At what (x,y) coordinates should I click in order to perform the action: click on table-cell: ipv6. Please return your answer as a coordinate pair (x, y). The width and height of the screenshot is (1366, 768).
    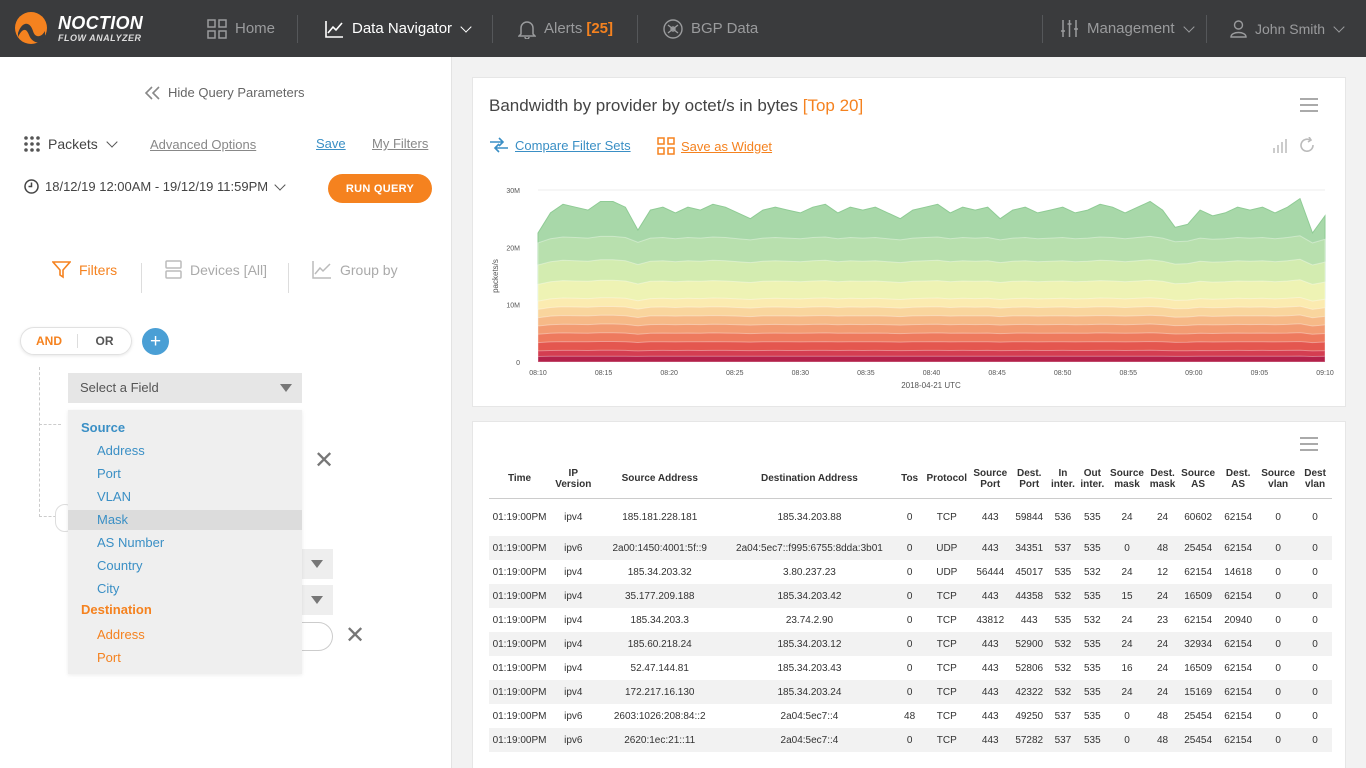
    Looking at the image, I should click on (573, 548).